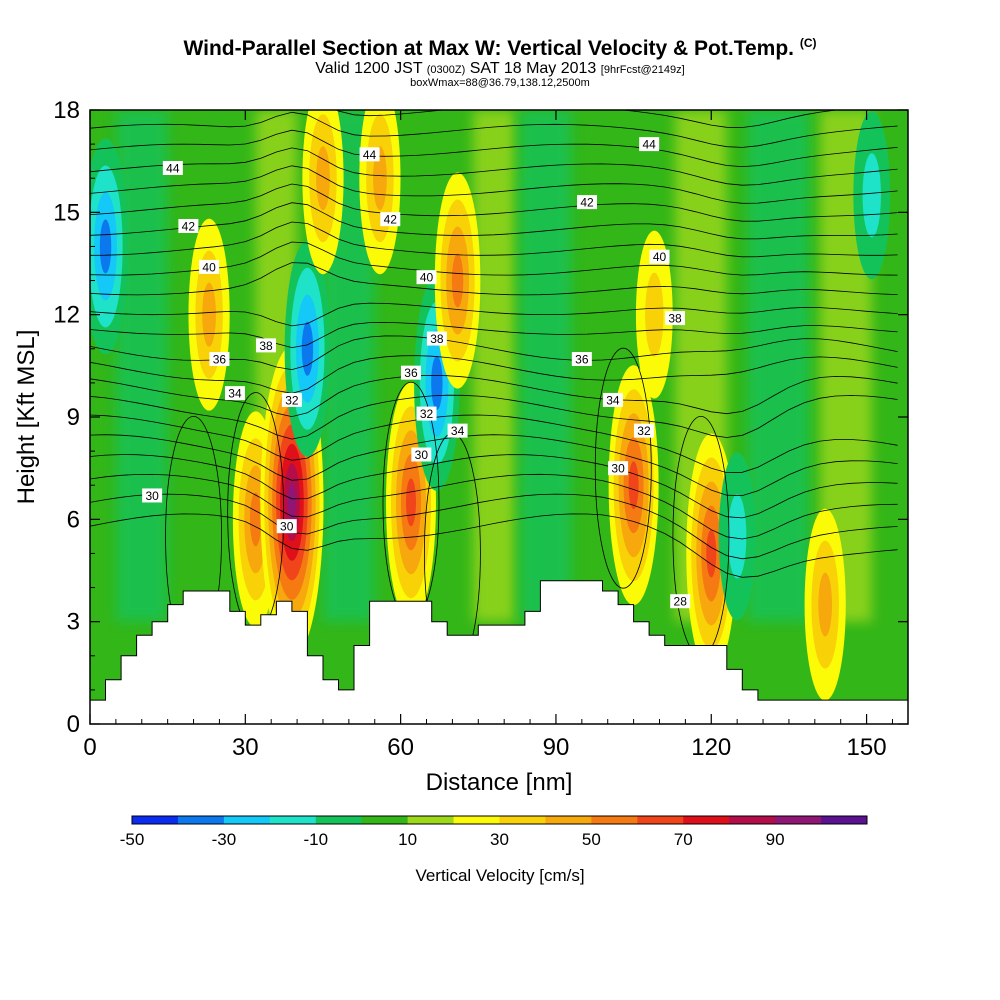 The width and height of the screenshot is (1000, 1000). What do you see at coordinates (556, 747) in the screenshot?
I see `x-tick-label: 90` at bounding box center [556, 747].